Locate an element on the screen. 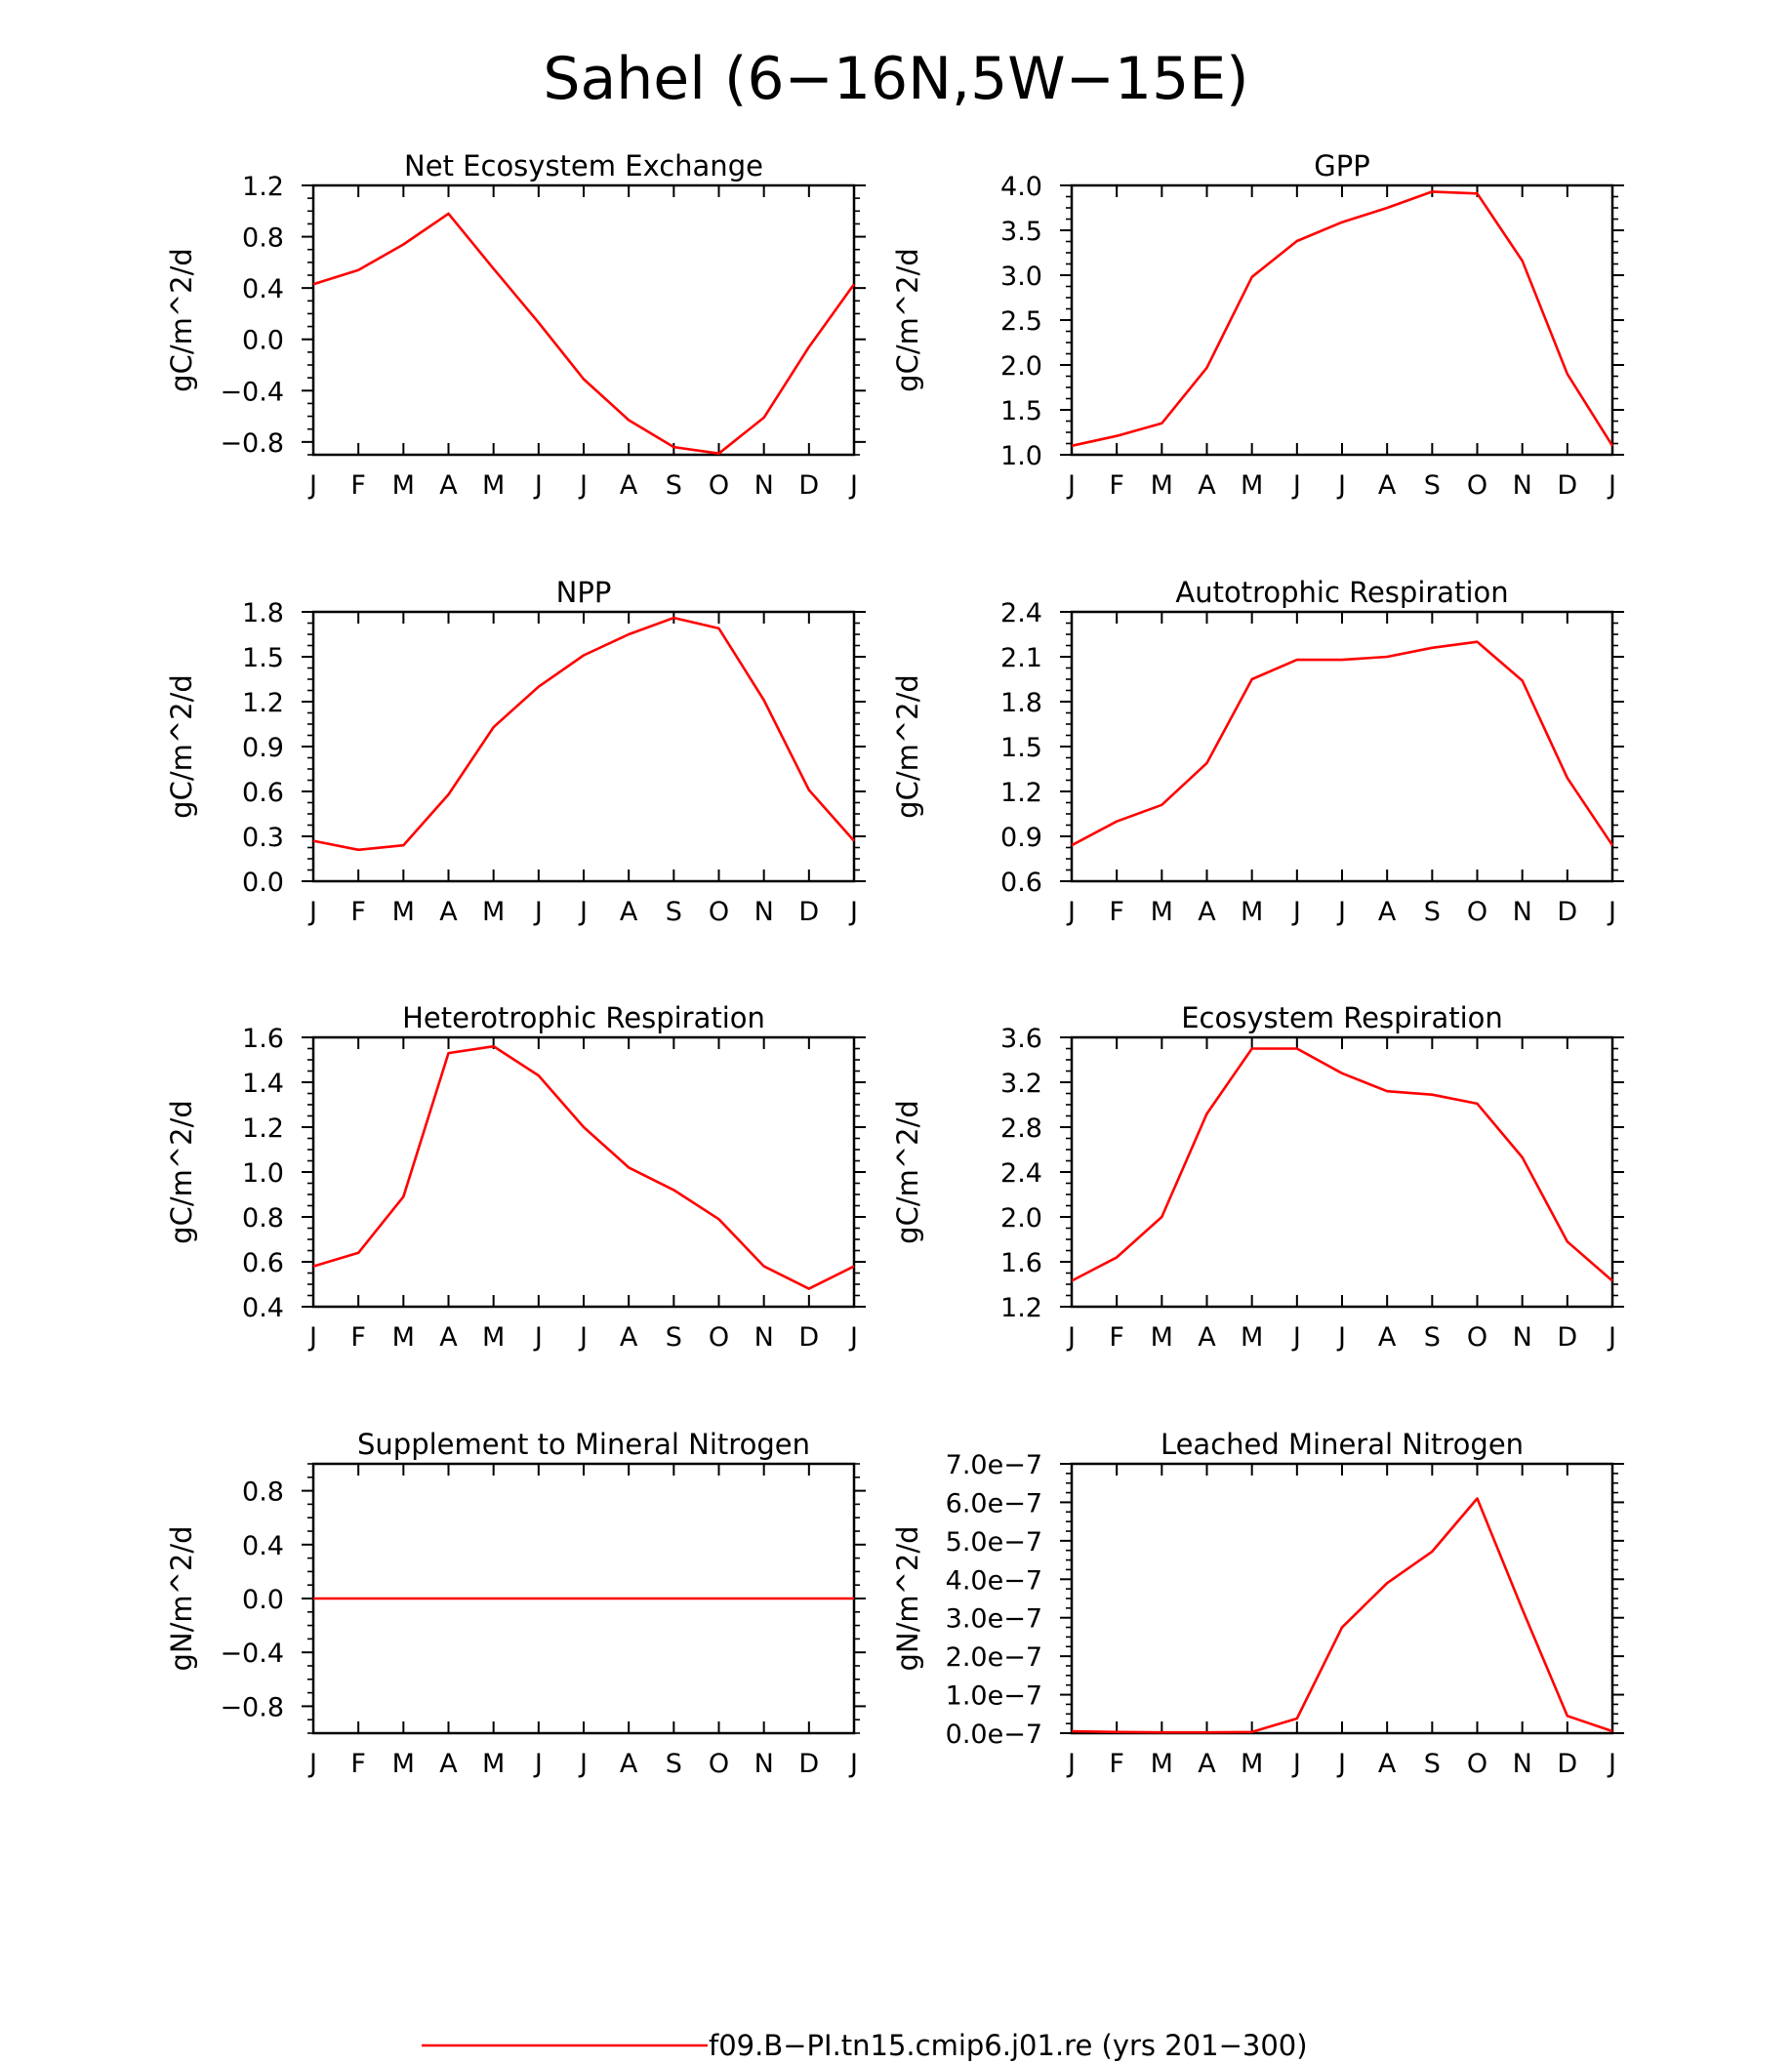 The height and width of the screenshot is (2064, 1792). y-tick-label: 2.4 is located at coordinates (1021, 613).